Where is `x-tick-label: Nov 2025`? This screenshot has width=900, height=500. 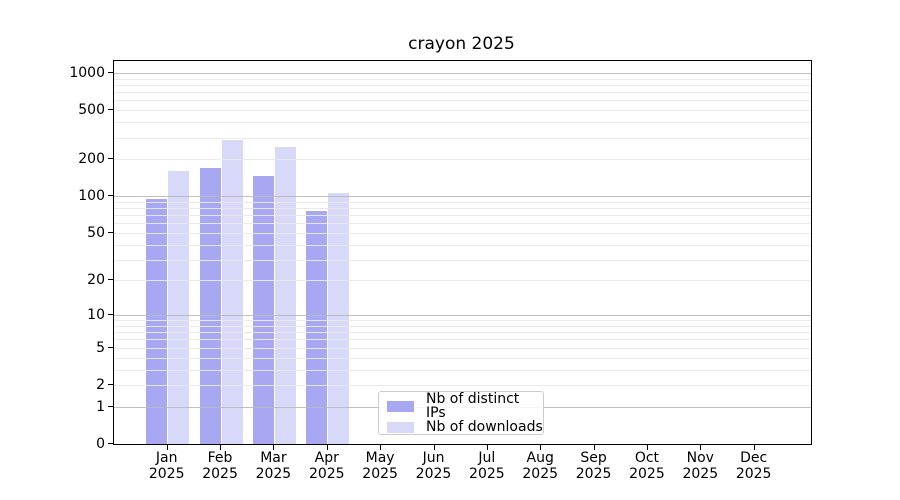 x-tick-label: Nov 2025 is located at coordinates (700, 466).